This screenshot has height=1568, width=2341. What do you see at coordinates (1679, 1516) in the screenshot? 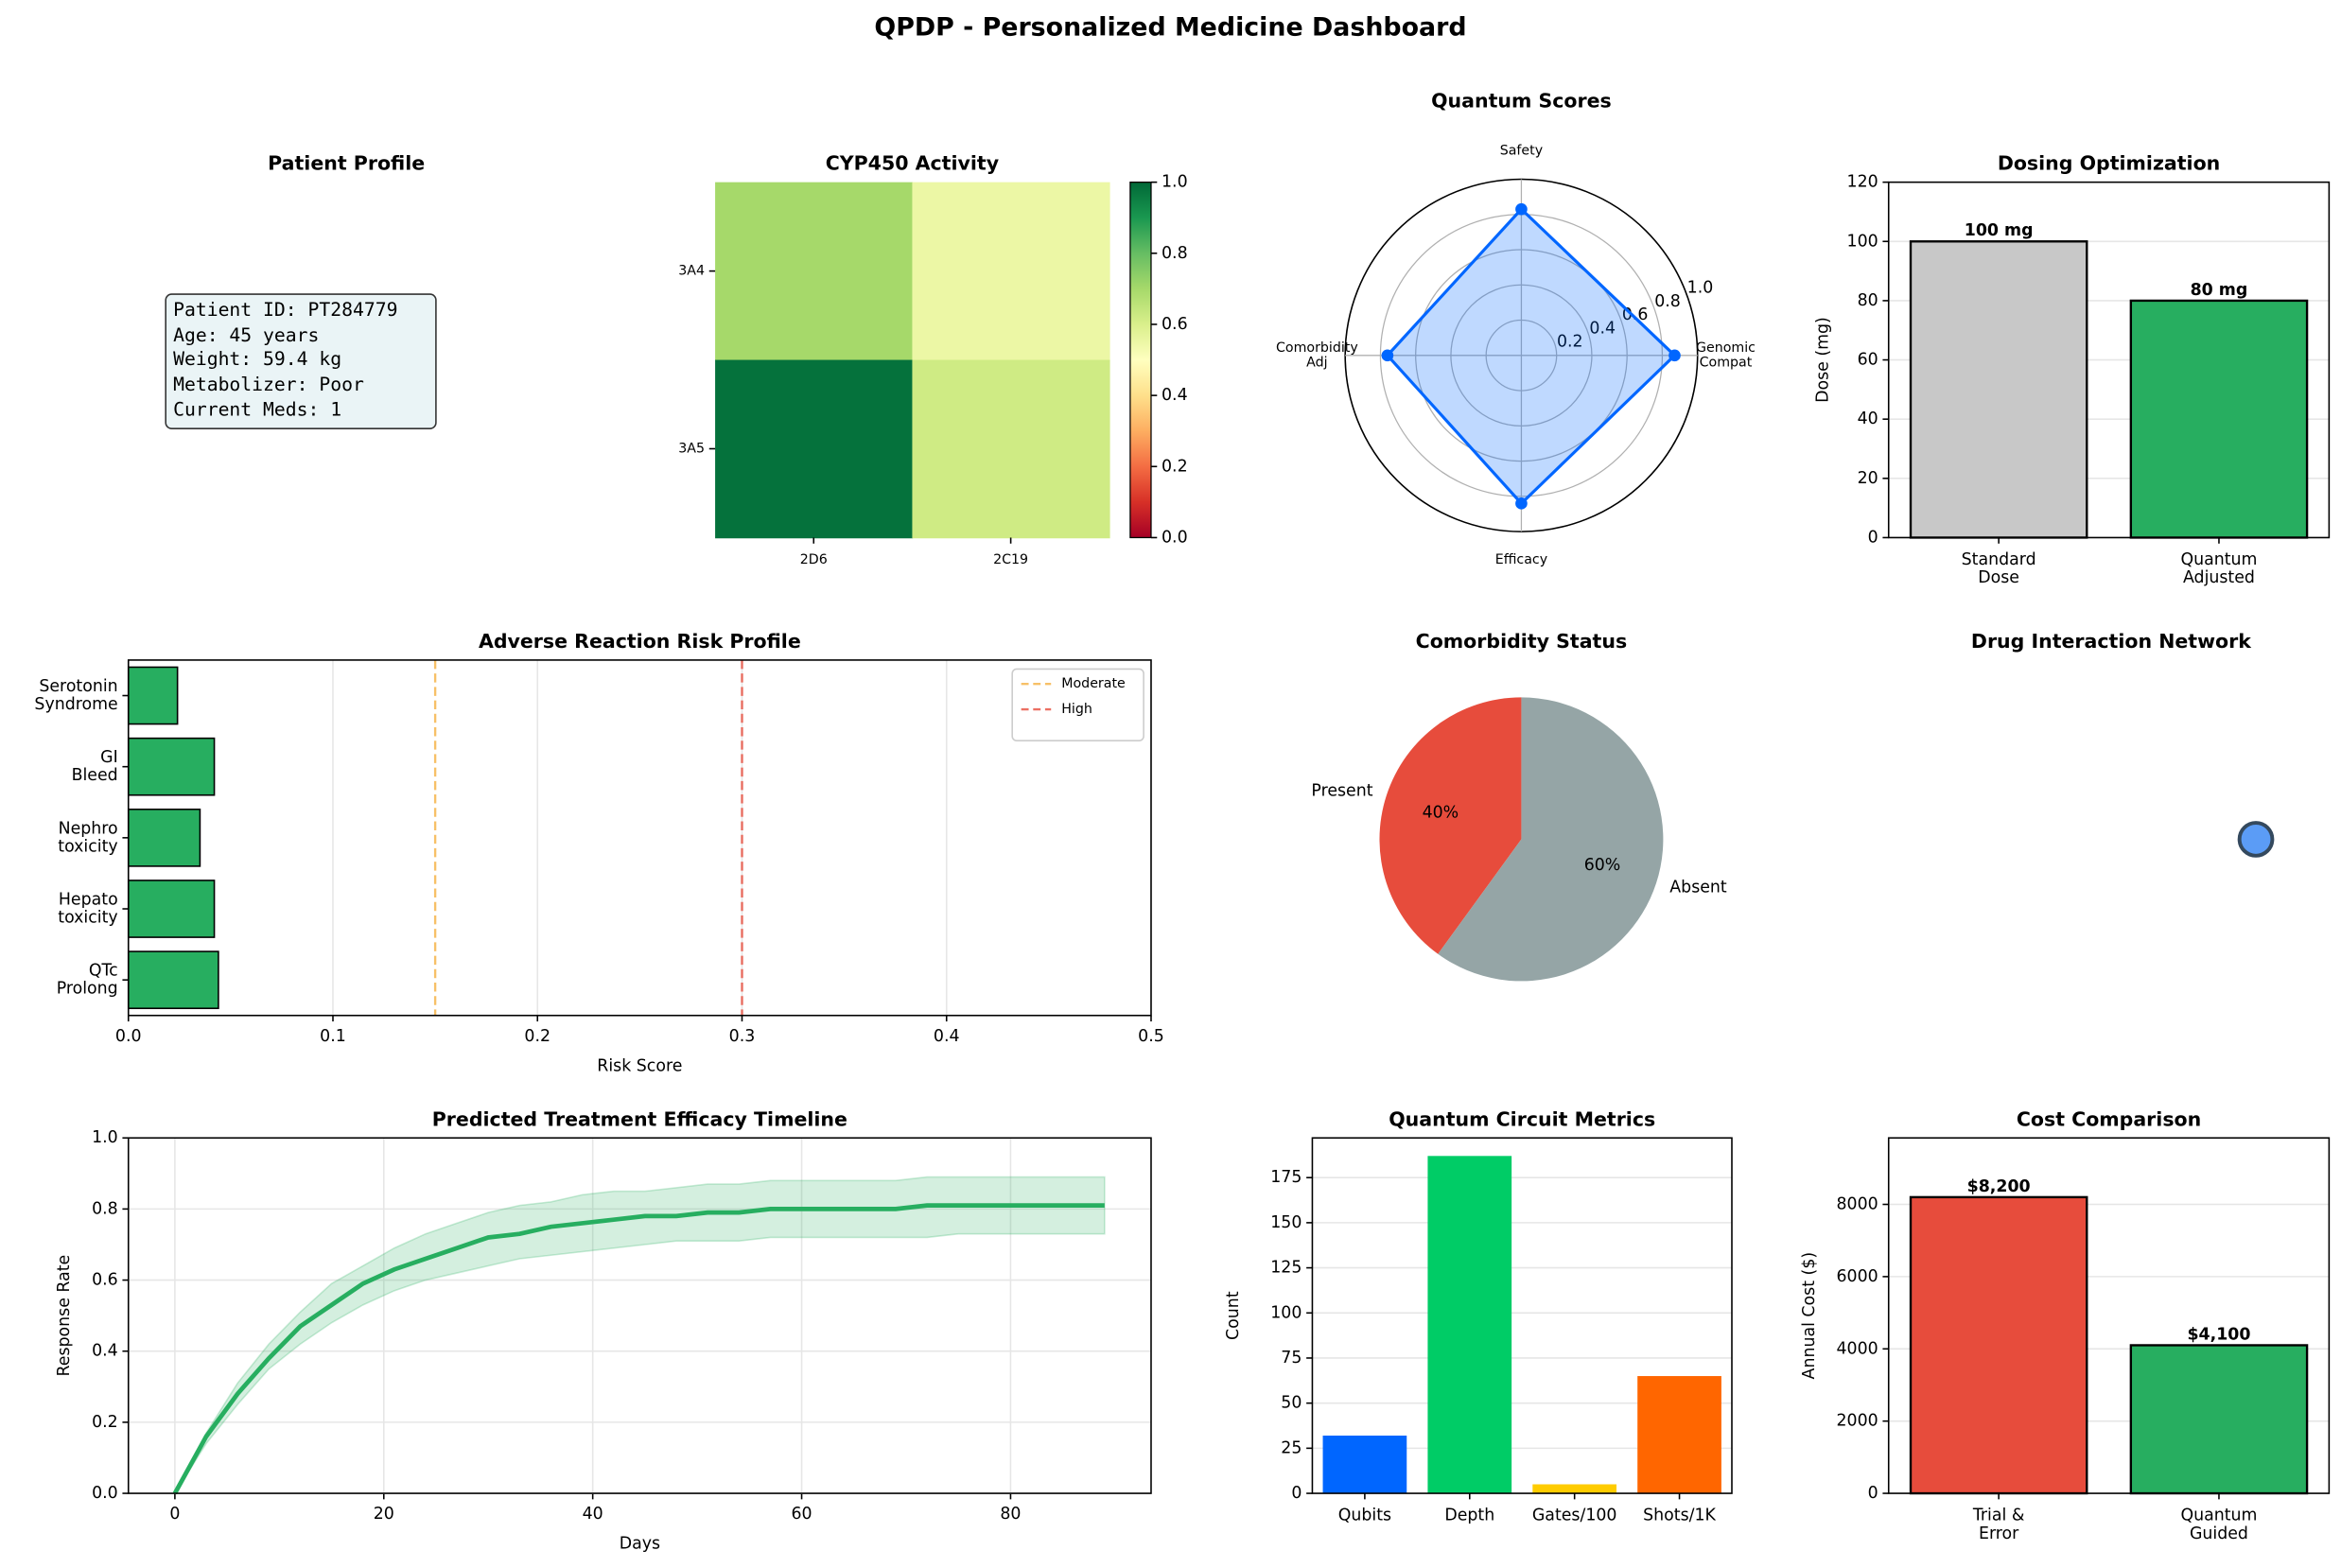
I see `x-tick-label: Shots/1K` at bounding box center [1679, 1516].